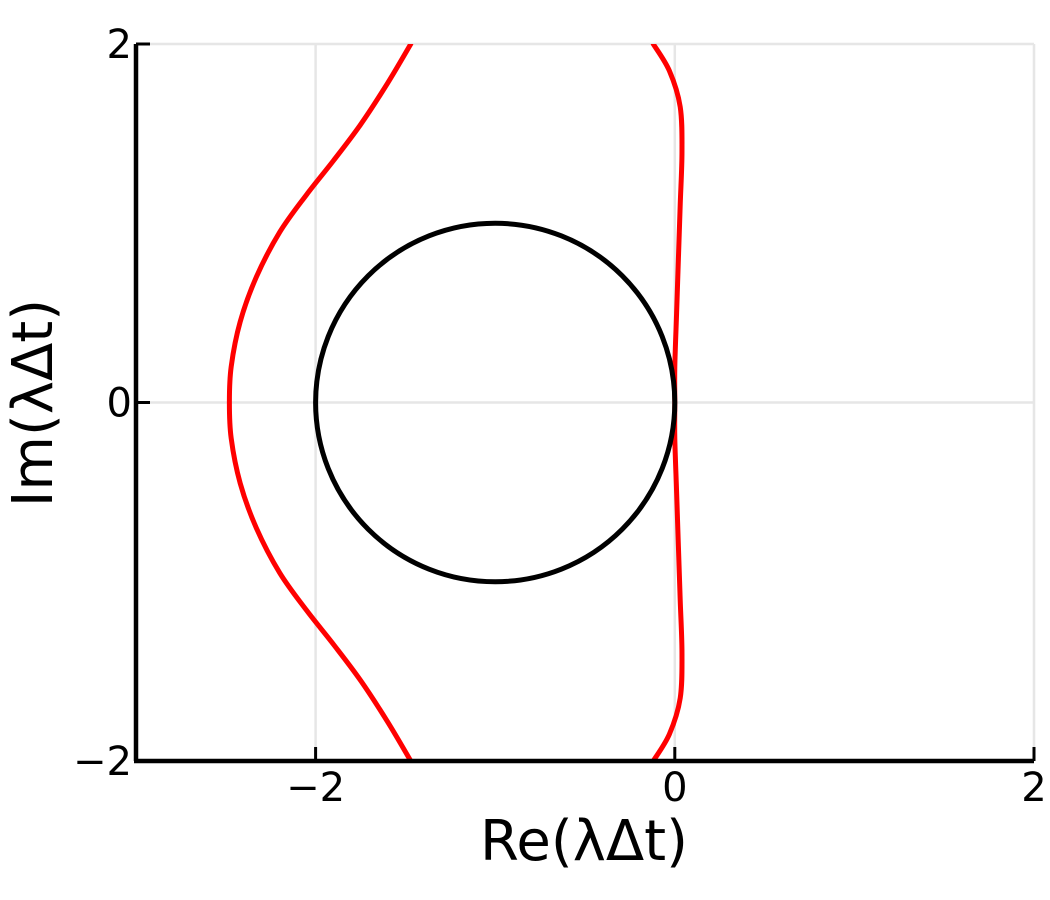 This screenshot has height=900, width=1050. I want to click on x-tick-label: −2, so click(315, 788).